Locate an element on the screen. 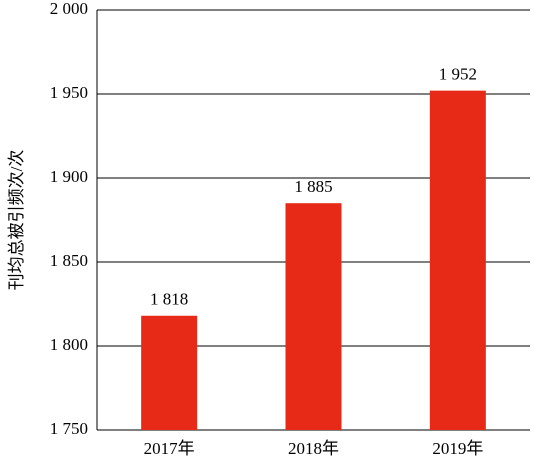 This screenshot has width=539, height=468. x-tick-label: 2018年 is located at coordinates (313, 448).